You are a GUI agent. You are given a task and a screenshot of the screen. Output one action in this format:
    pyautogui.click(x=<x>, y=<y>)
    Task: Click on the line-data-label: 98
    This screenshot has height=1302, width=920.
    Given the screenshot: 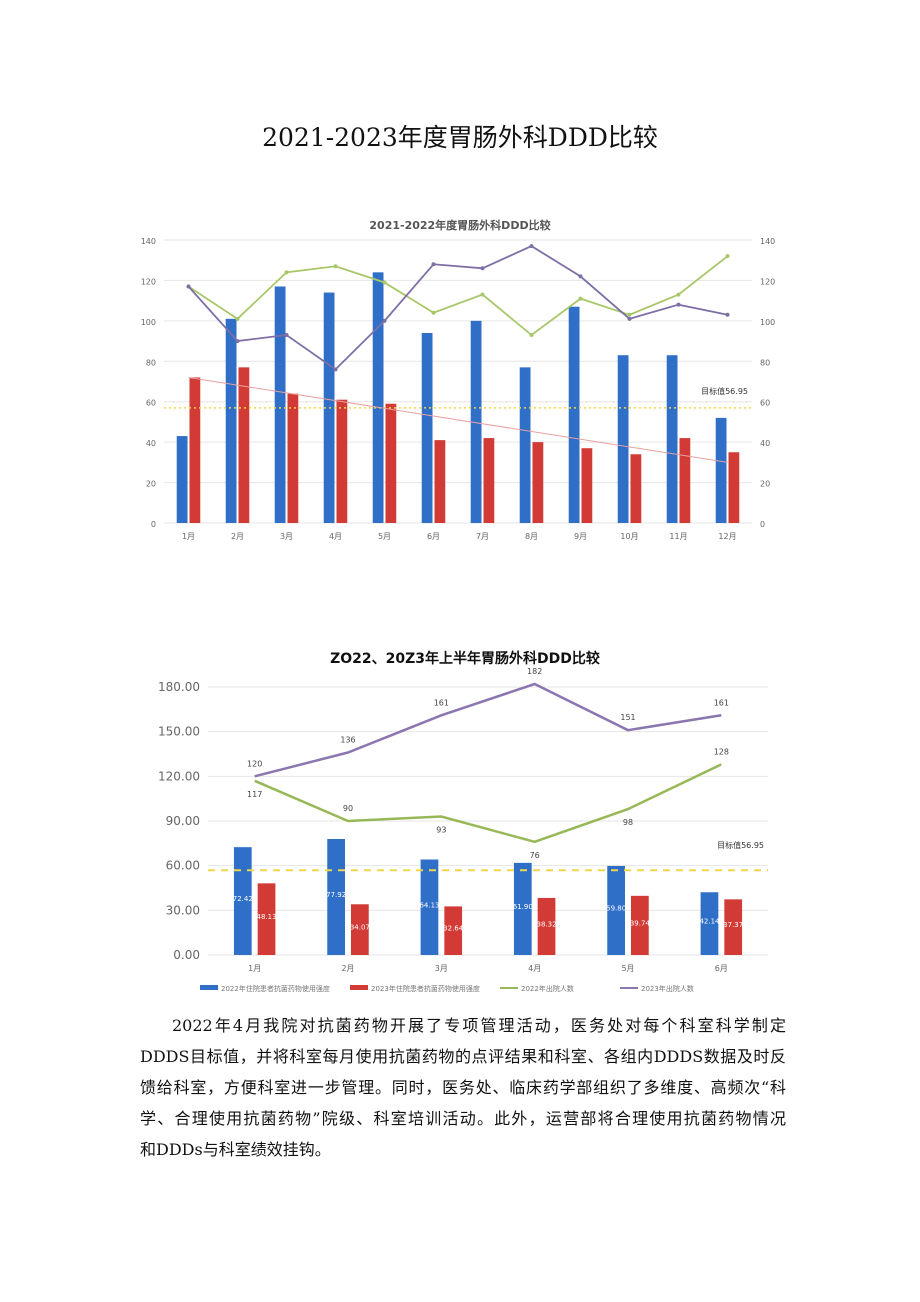 What is the action you would take?
    pyautogui.click(x=628, y=822)
    